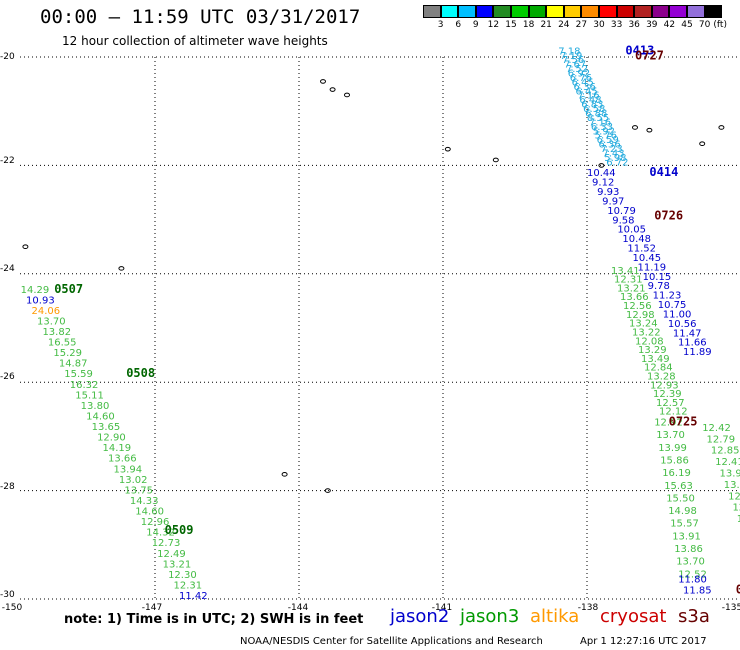 This screenshot has height=650, width=740. I want to click on timestamp-text: Apr 1 12:27:16 UTC 2017, so click(643, 641).